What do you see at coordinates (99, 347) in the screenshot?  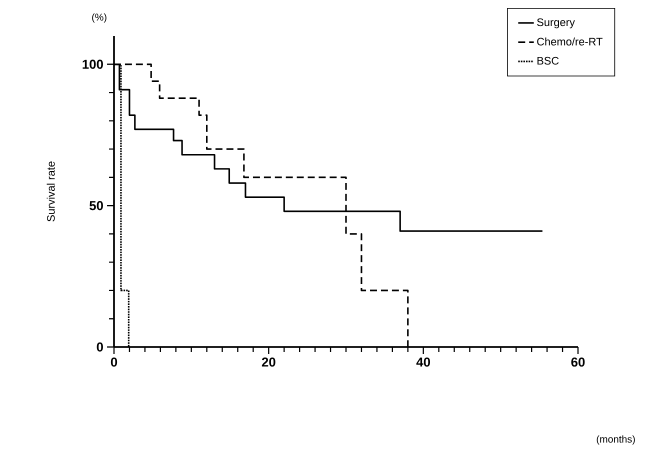 I see `y-tick-label: 0` at bounding box center [99, 347].